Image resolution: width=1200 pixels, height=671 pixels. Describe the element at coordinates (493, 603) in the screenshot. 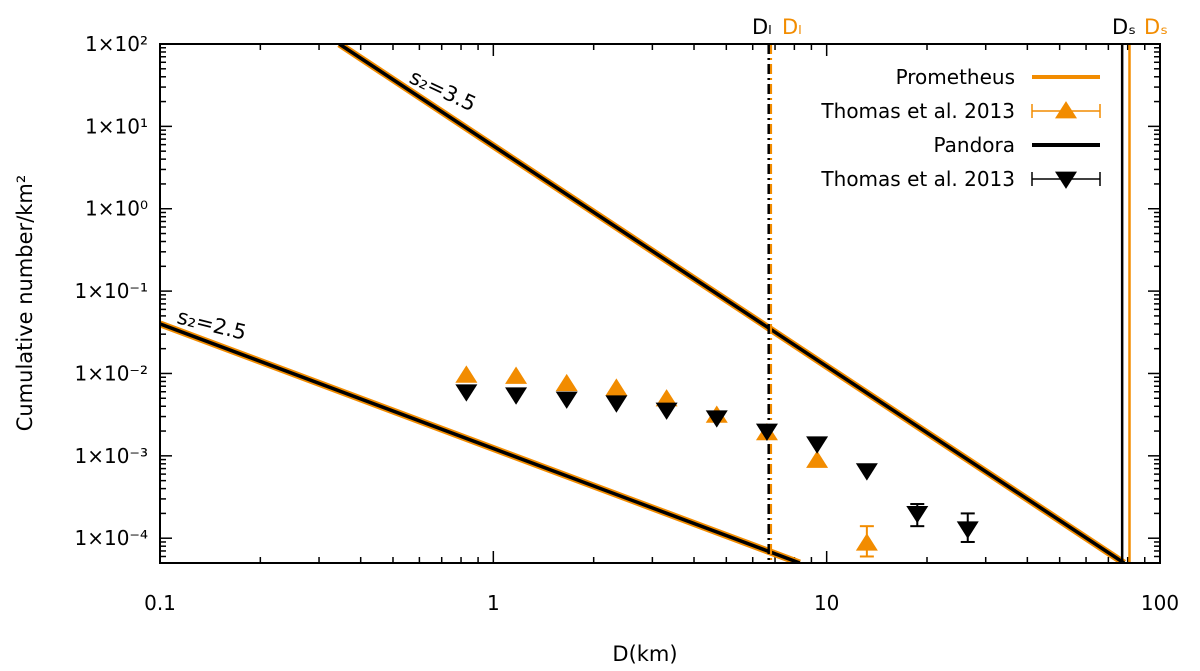

I see `x-tick-label: 1` at that location.